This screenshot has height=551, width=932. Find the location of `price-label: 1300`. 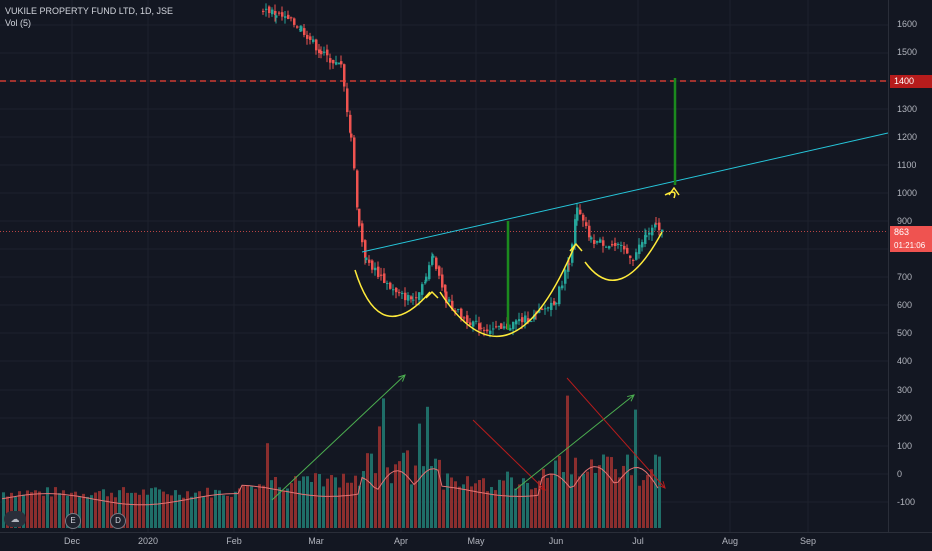

price-label: 1300 is located at coordinates (907, 109).